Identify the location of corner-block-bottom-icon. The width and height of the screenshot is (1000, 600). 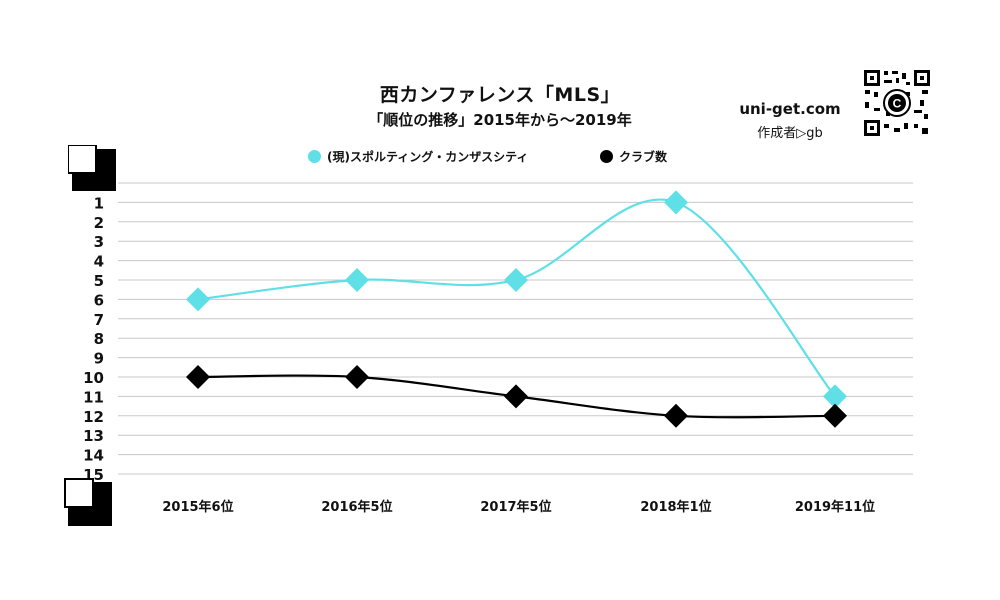
(88, 502).